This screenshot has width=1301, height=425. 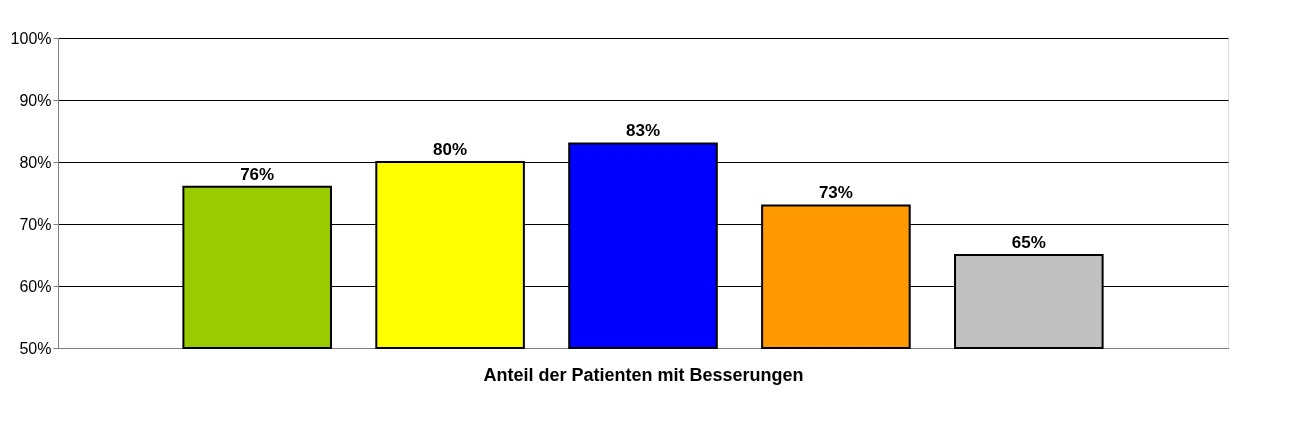 I want to click on y-tick-label: 100%, so click(x=31, y=38).